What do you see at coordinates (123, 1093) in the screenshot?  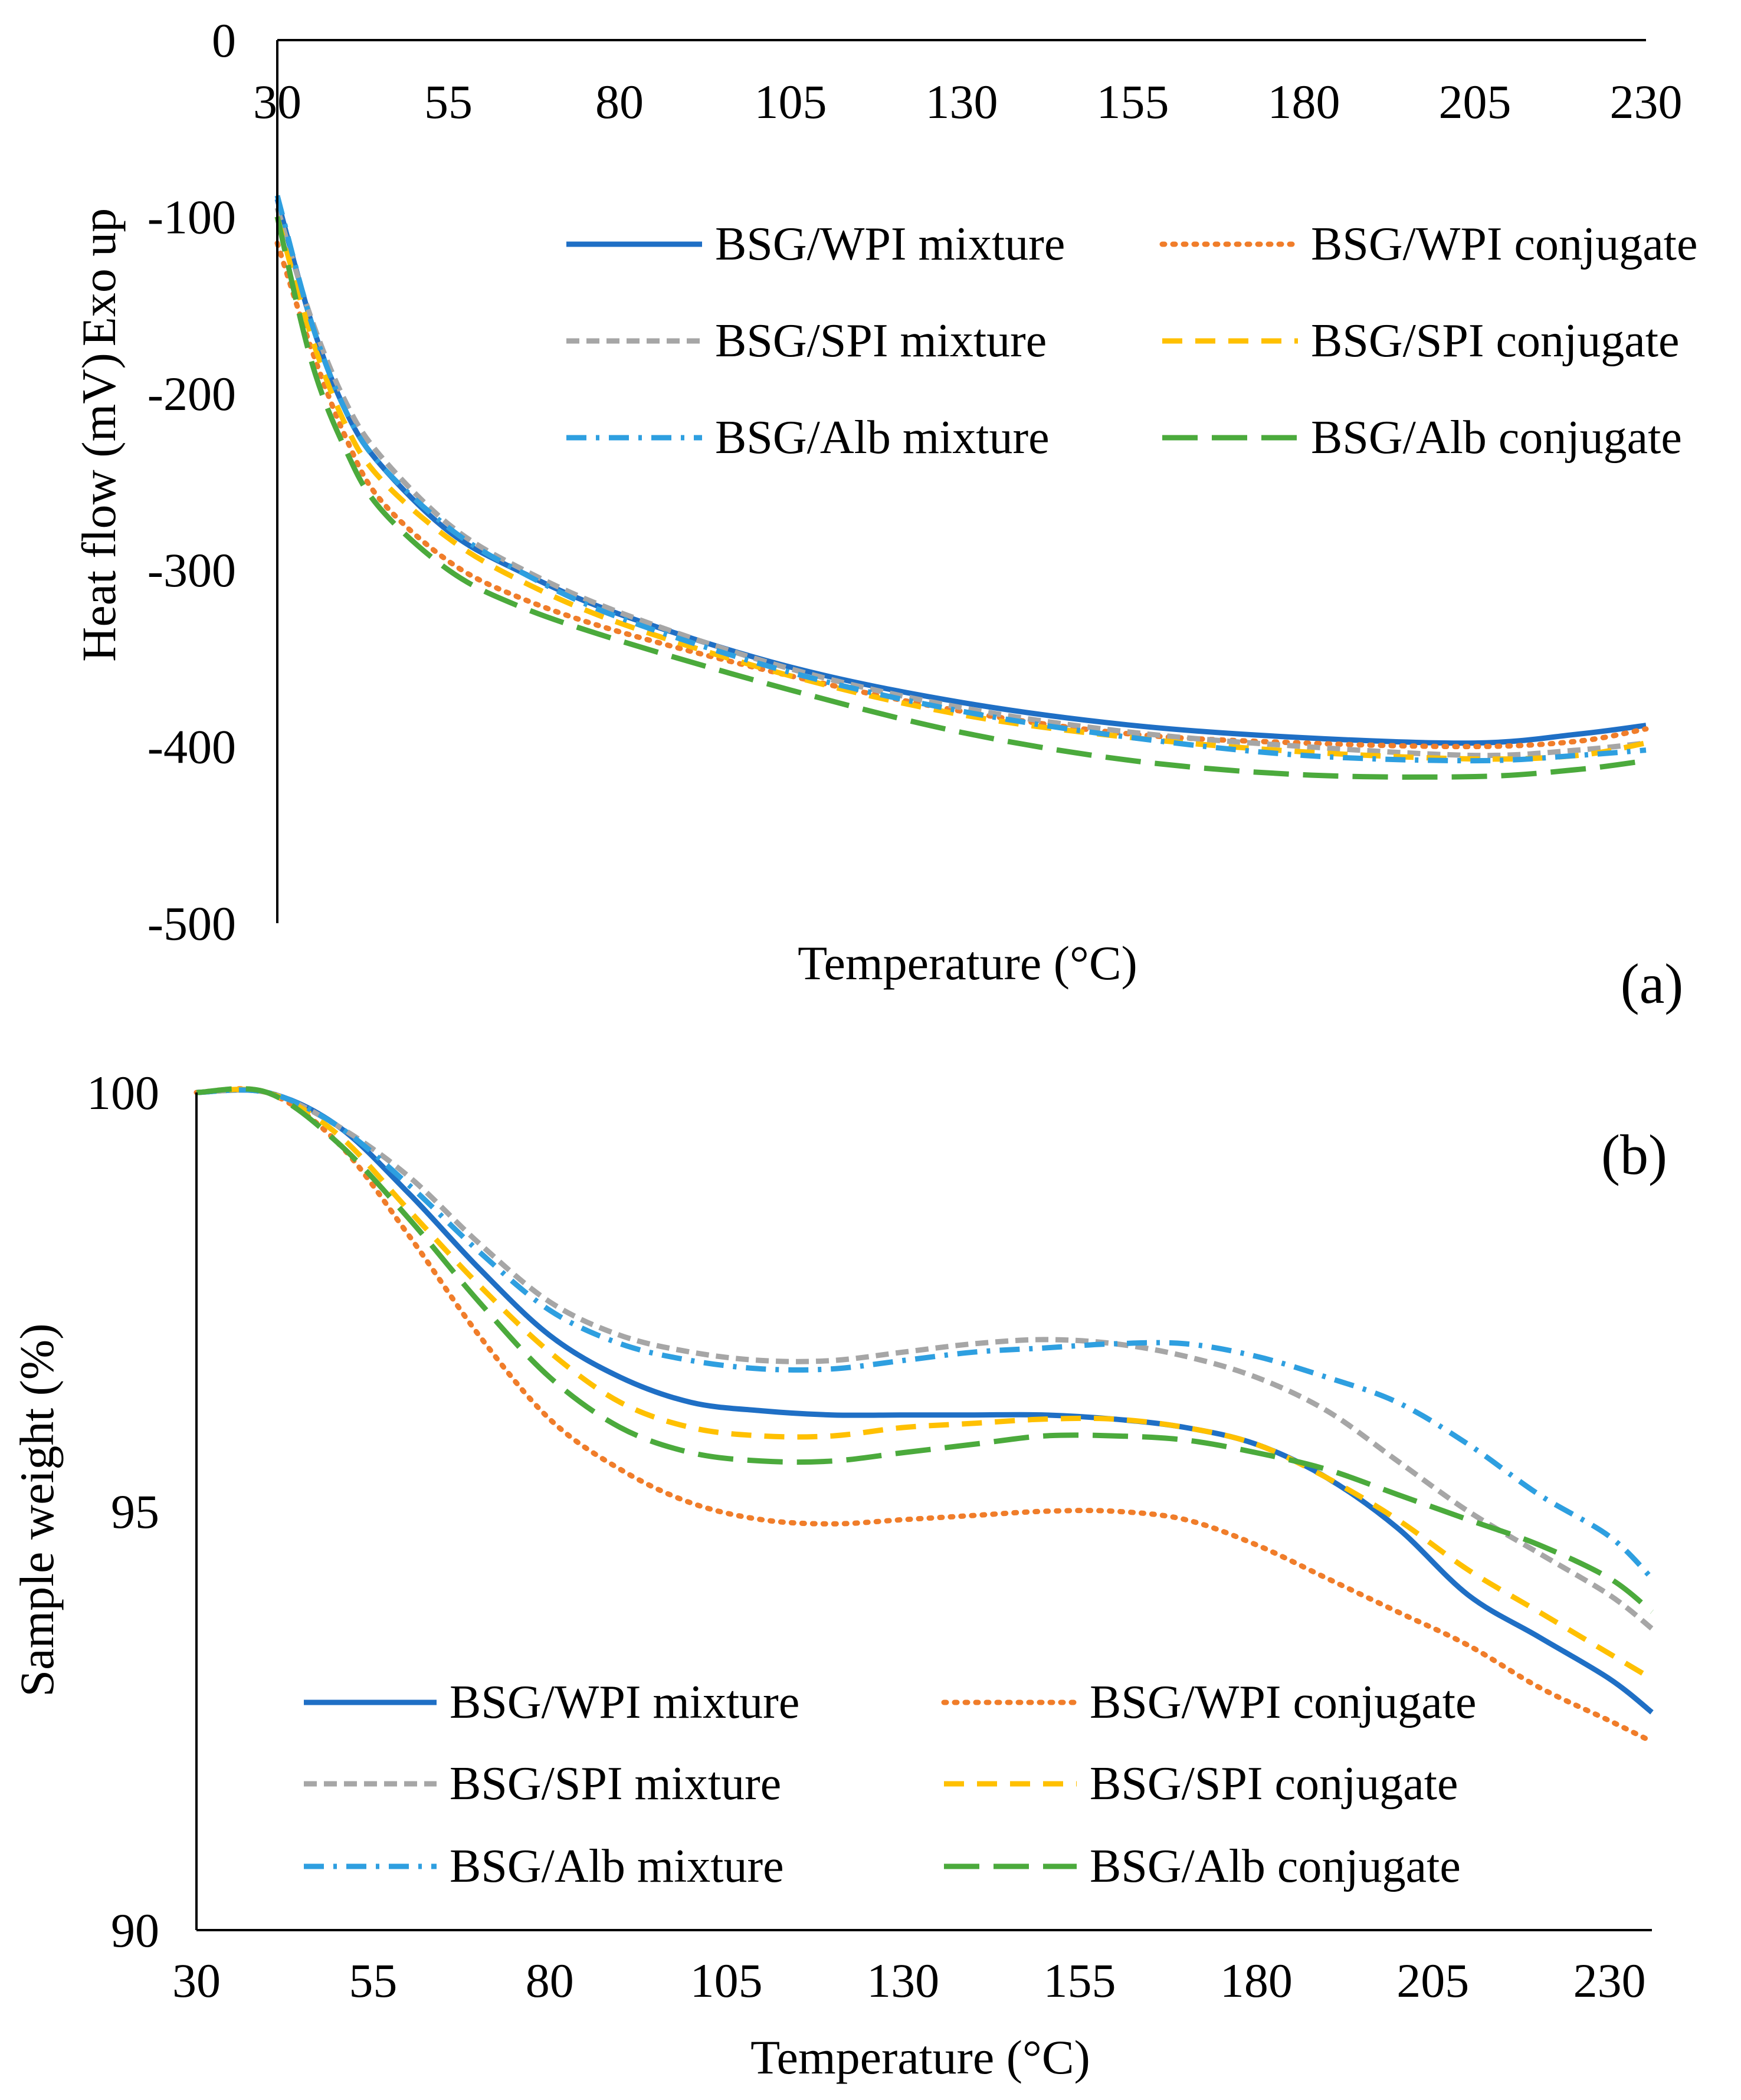 I see `panel-b-y-tick-100: 100` at bounding box center [123, 1093].